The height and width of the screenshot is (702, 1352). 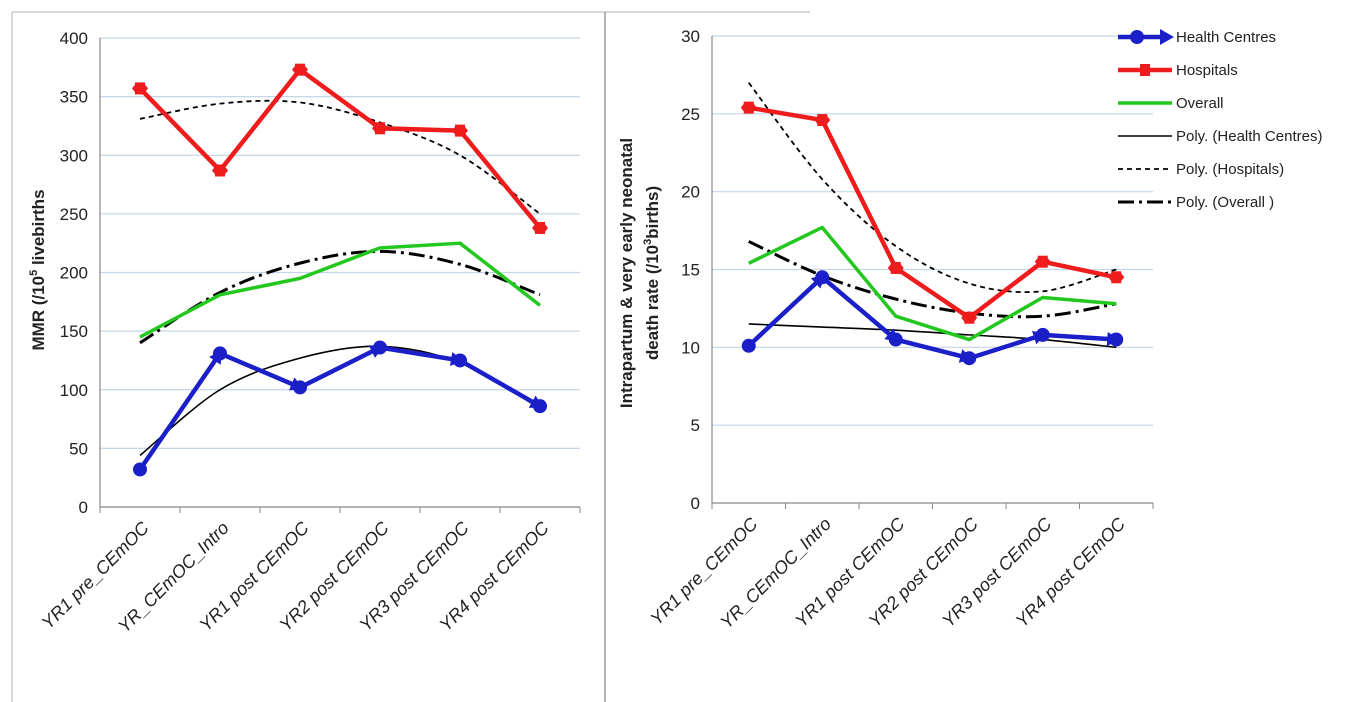 I want to click on legend-label: Overall, so click(x=1200, y=103).